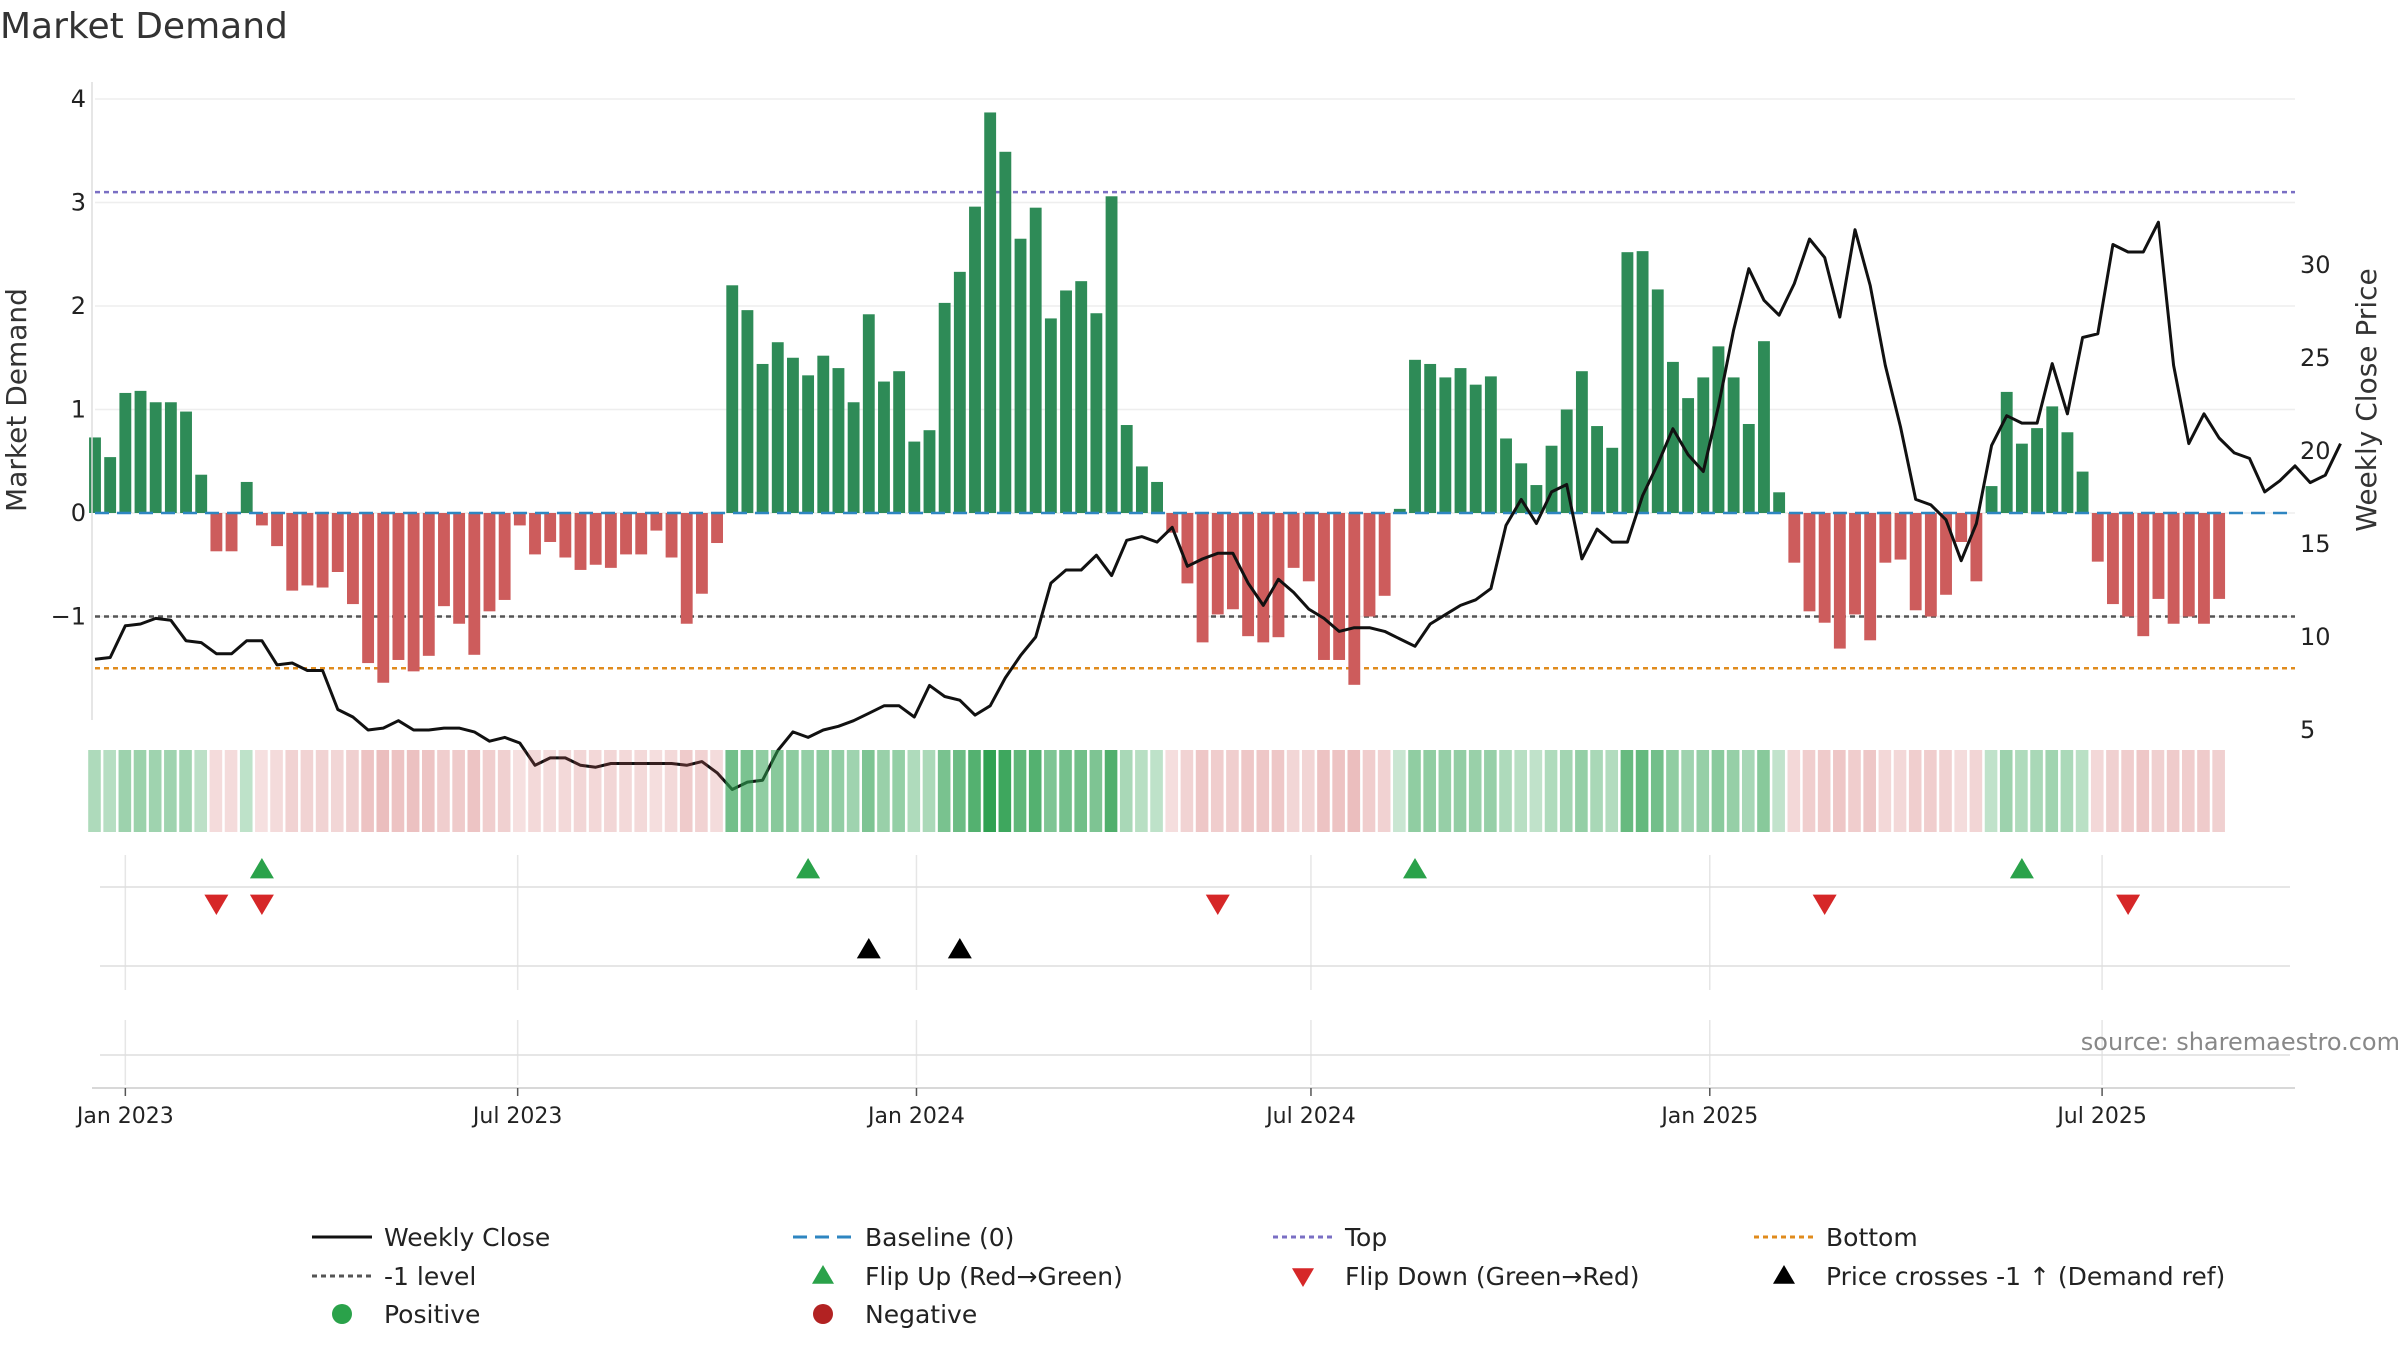  I want to click on y-tick-label: 3, so click(78, 203).